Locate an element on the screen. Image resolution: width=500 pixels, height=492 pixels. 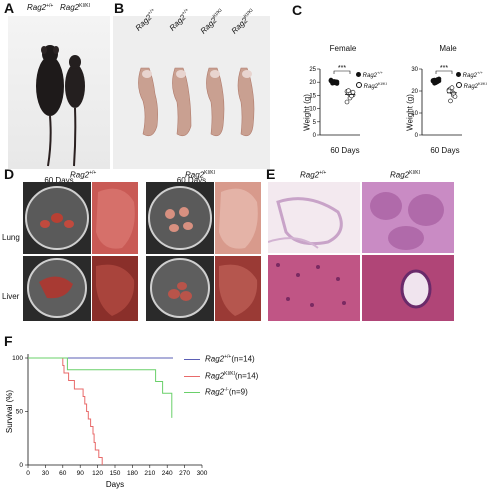
y-tick-label: 50 is located at coordinates (20, 412).